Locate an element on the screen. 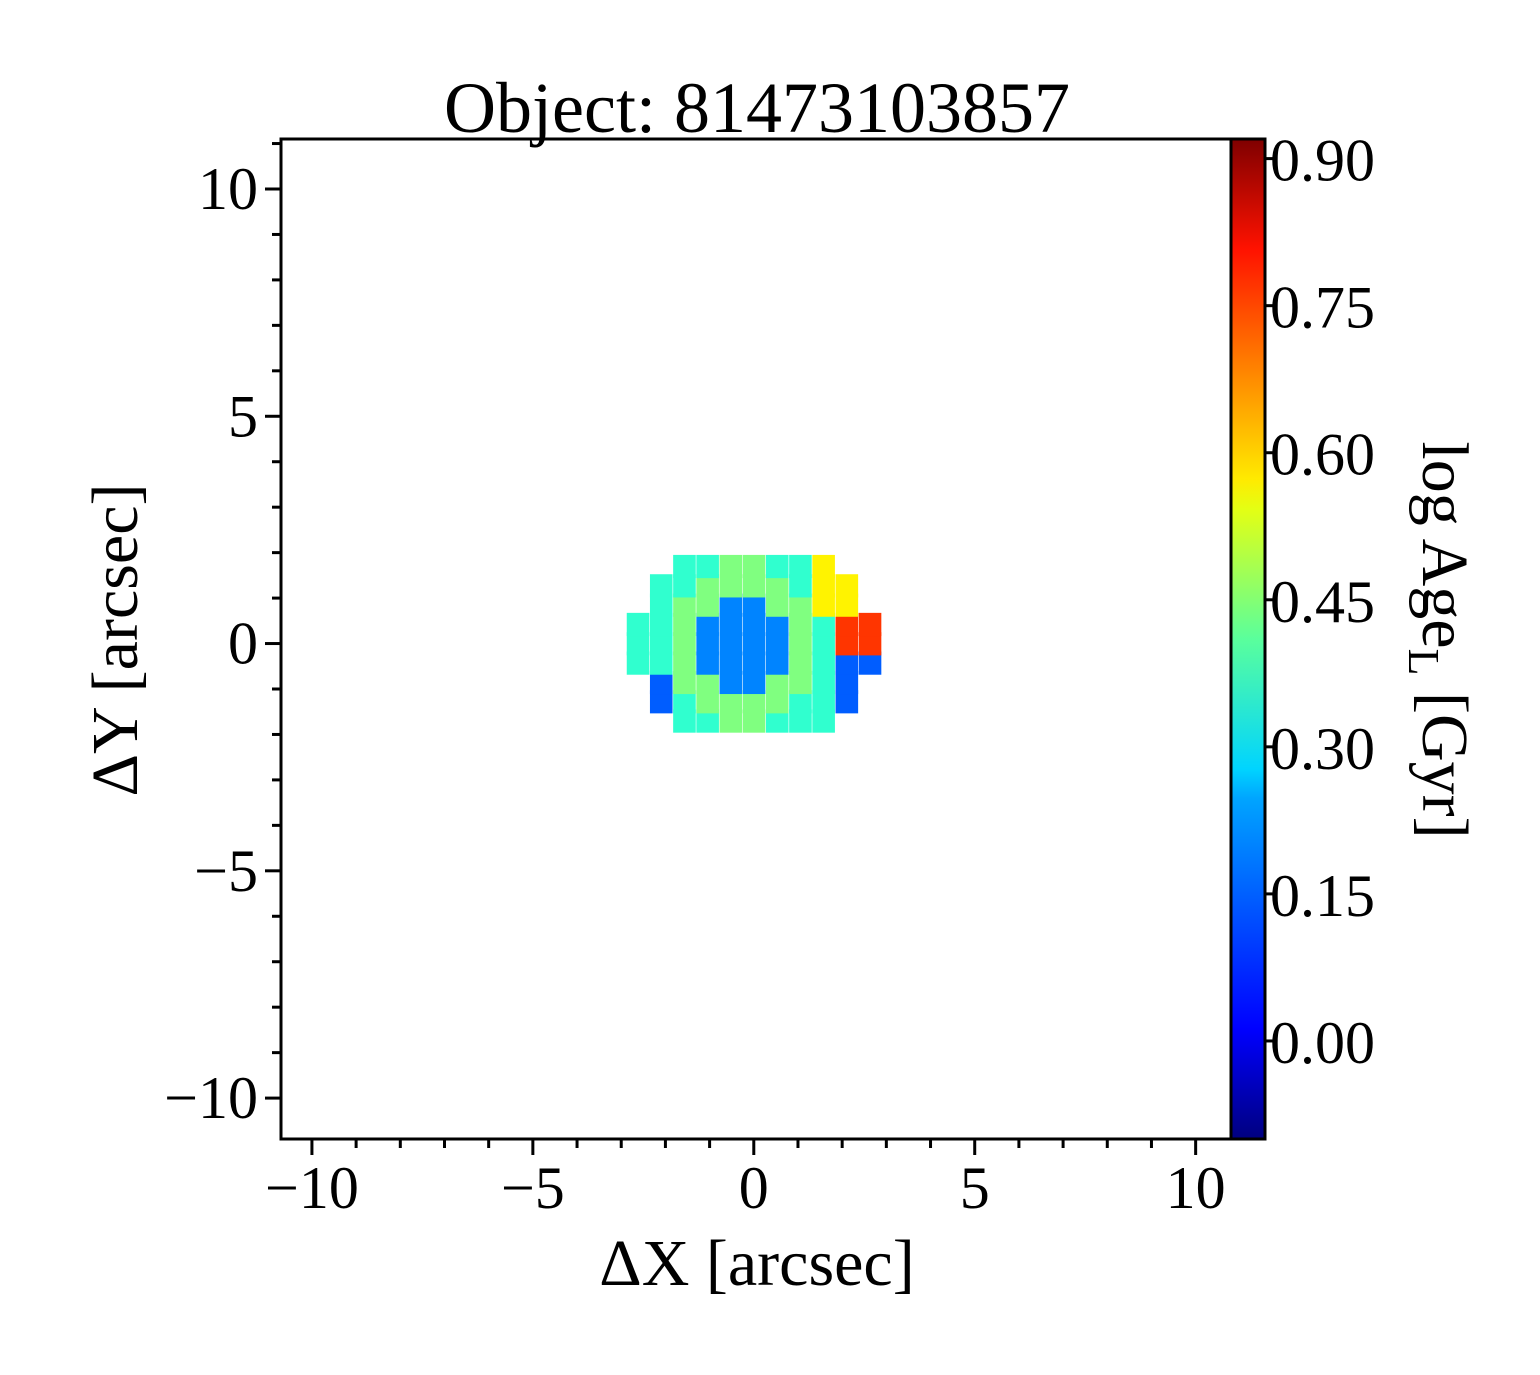 The height and width of the screenshot is (1375, 1540). colorbar-tick-label: 0.00 is located at coordinates (1322, 1043).